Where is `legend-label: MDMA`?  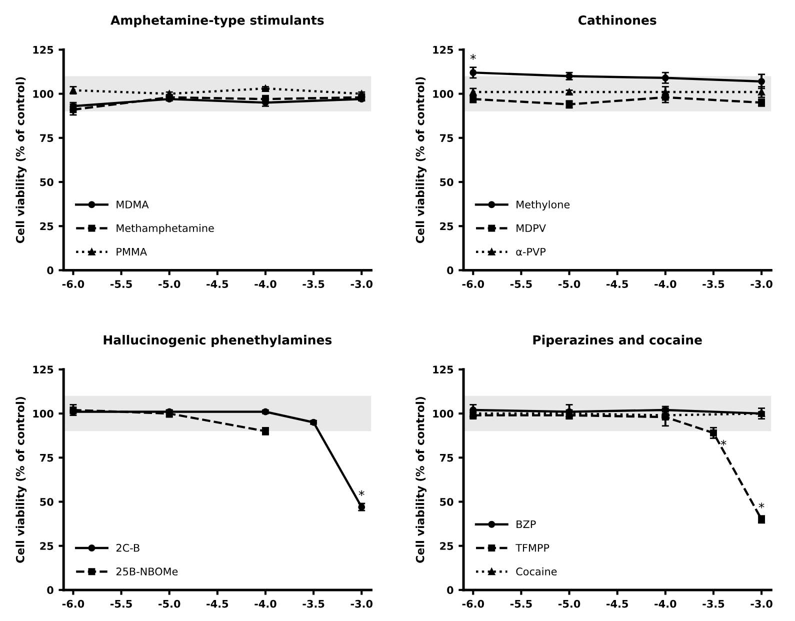 legend-label: MDMA is located at coordinates (132, 204).